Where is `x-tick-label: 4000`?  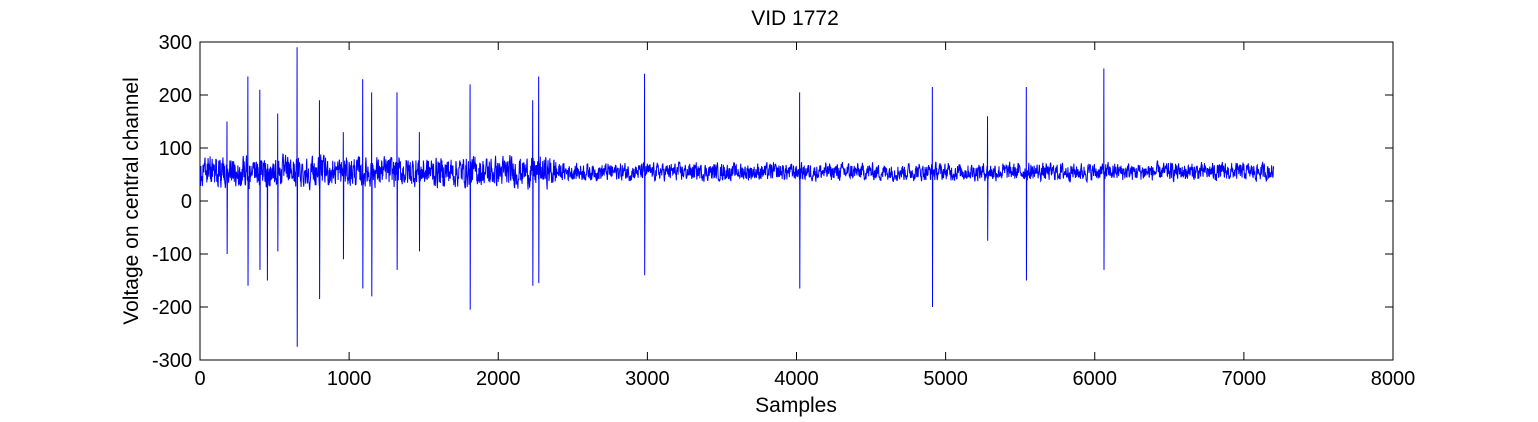 x-tick-label: 4000 is located at coordinates (796, 379).